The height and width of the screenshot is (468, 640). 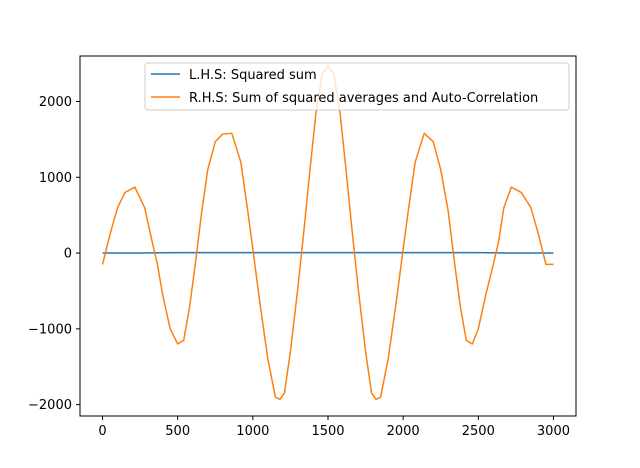 I want to click on y-tick-label: −2000, so click(x=50, y=405).